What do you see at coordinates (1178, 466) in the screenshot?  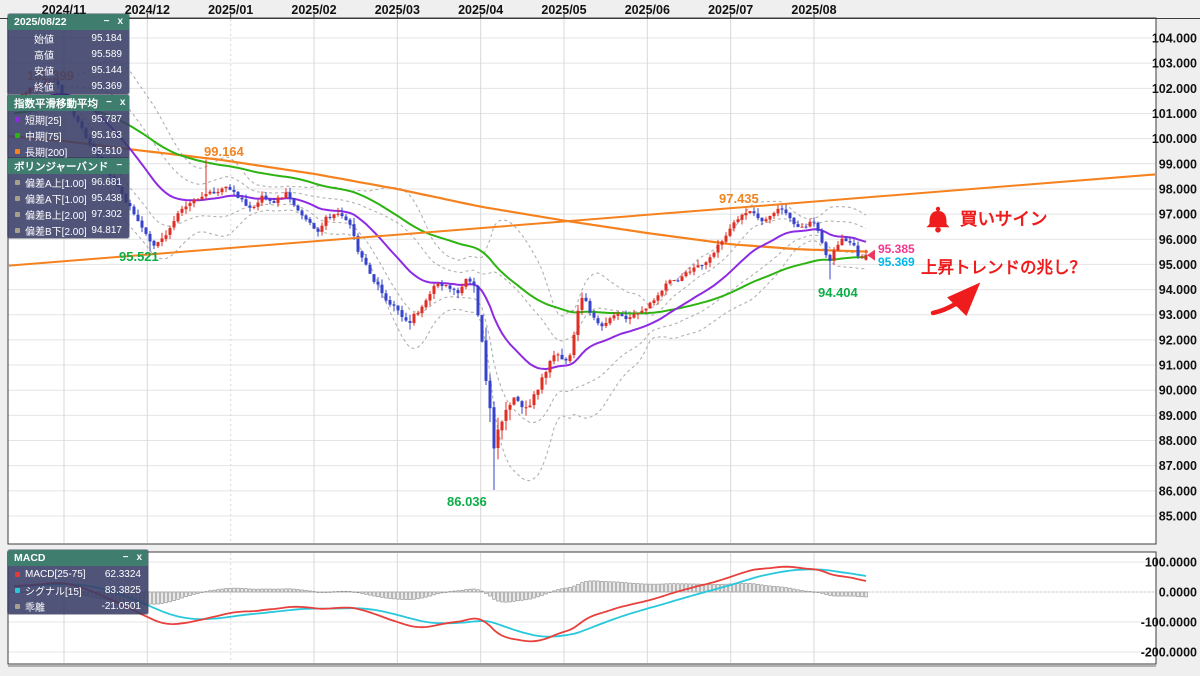 I see `price-tick-label: 87.000` at bounding box center [1178, 466].